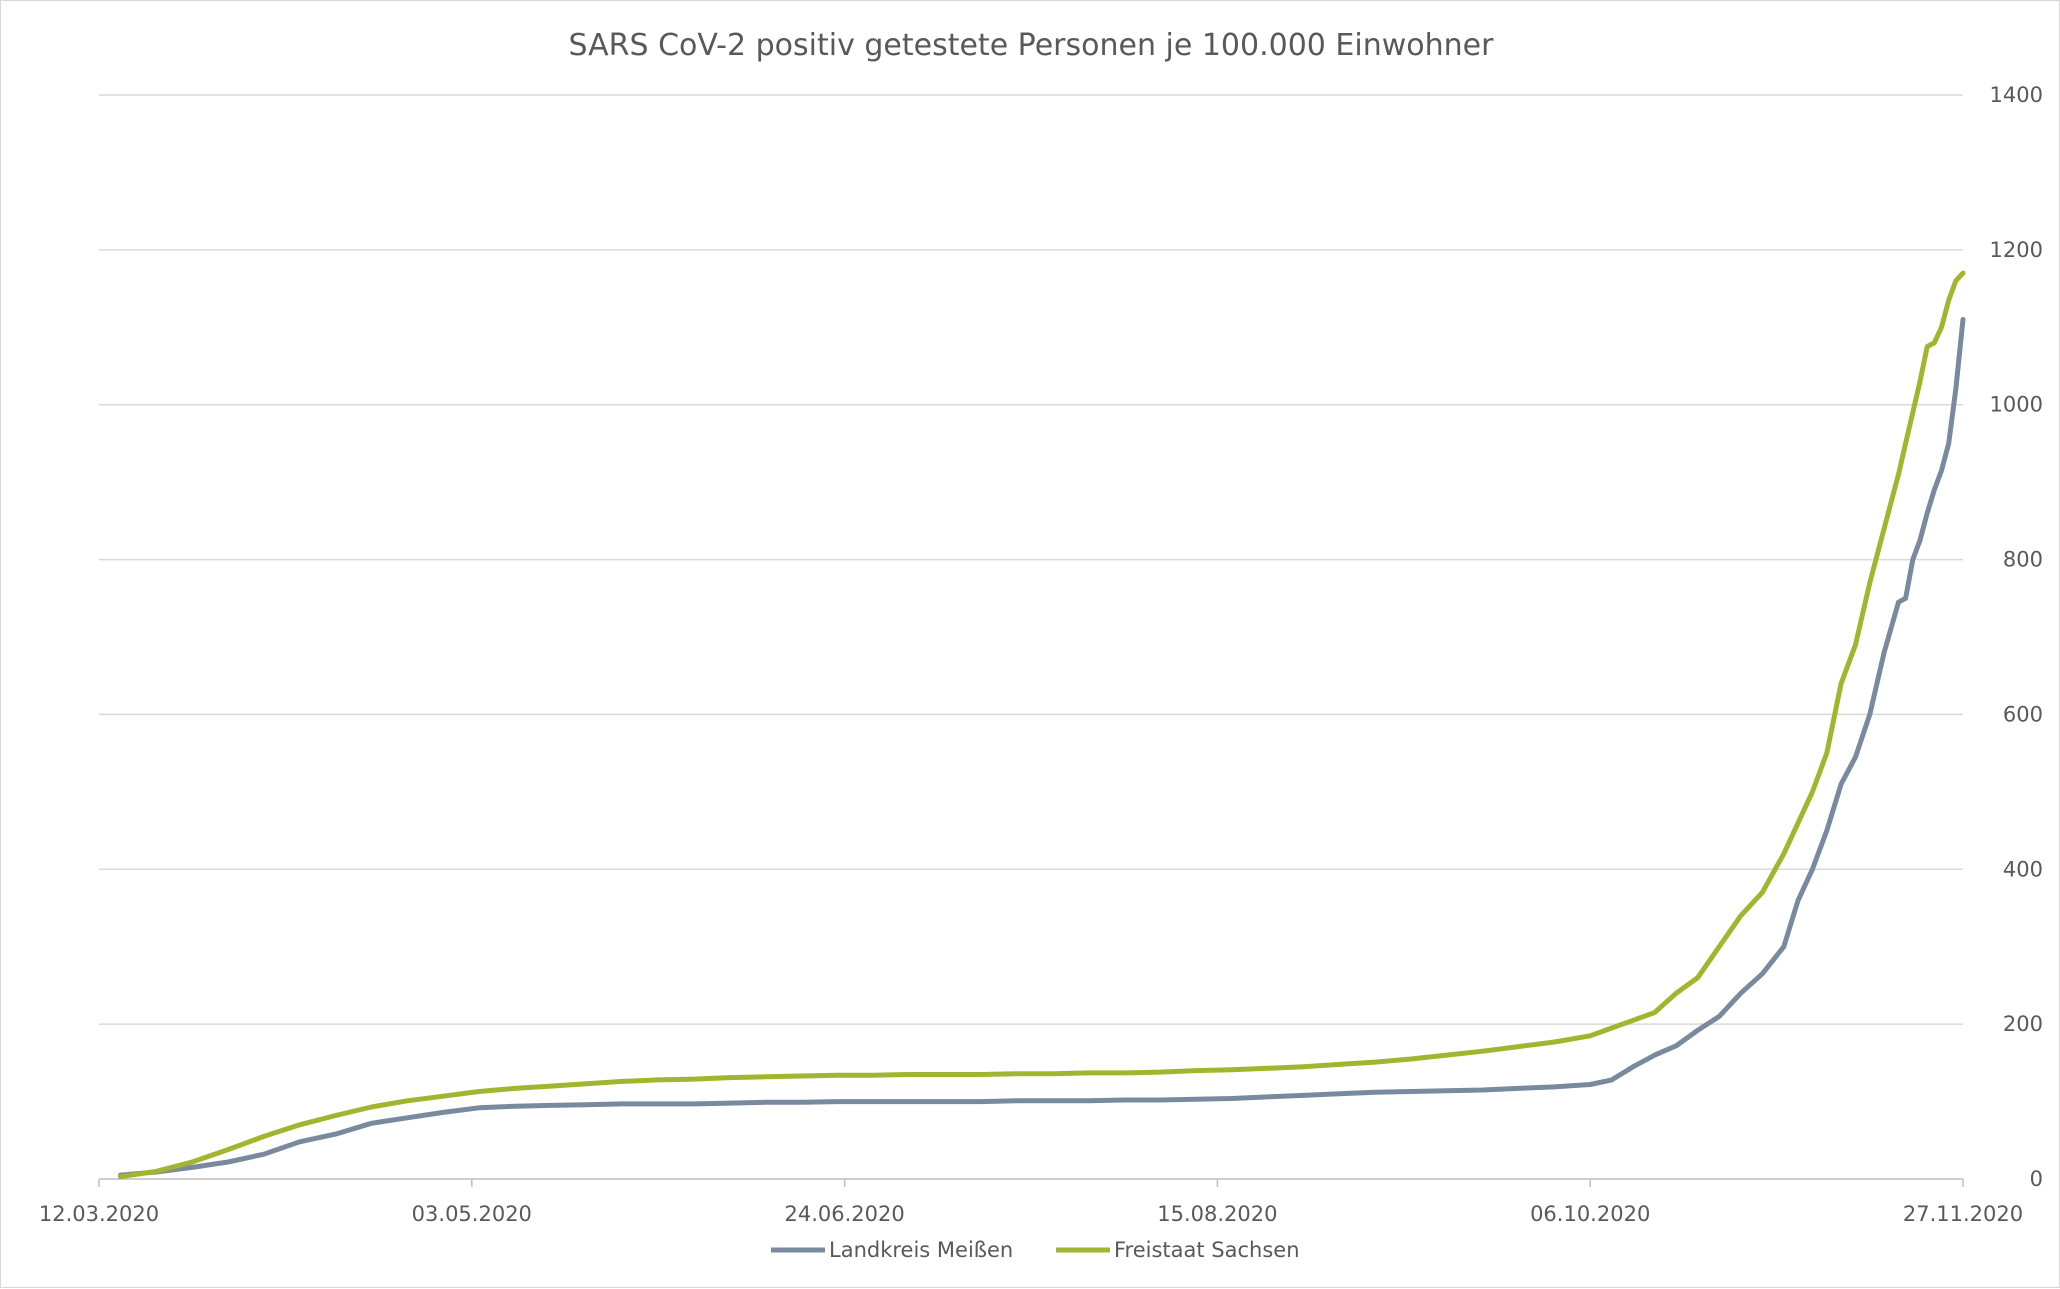 This screenshot has height=1289, width=2060. I want to click on y-tick-label: 1200, so click(2016, 250).